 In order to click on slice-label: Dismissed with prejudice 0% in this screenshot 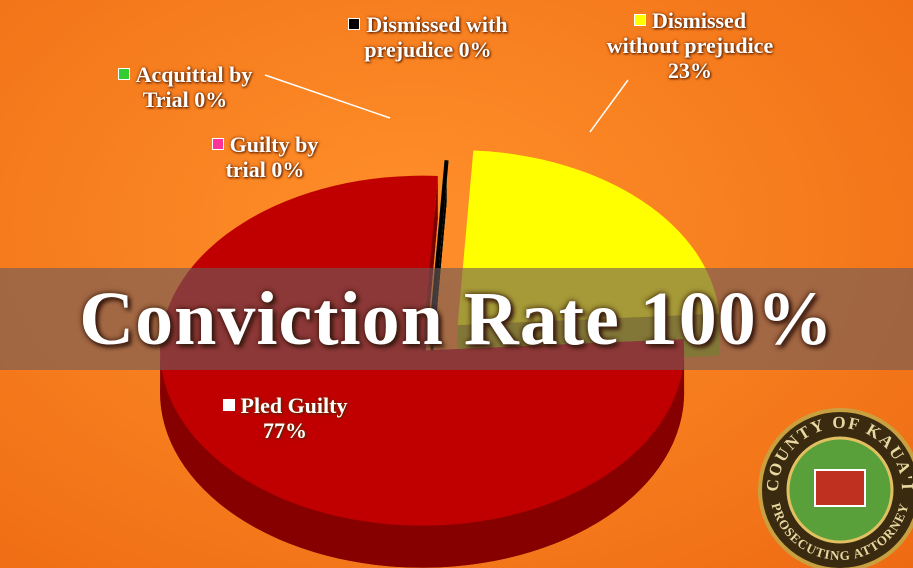, I will do `click(428, 37)`.